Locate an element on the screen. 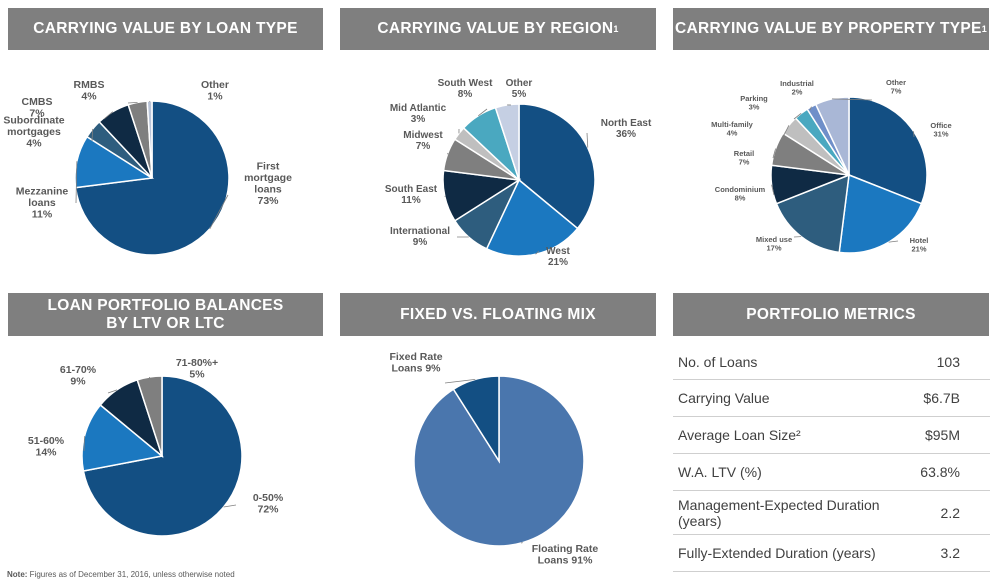 The height and width of the screenshot is (579, 1000). slice-label: International is located at coordinates (420, 231).